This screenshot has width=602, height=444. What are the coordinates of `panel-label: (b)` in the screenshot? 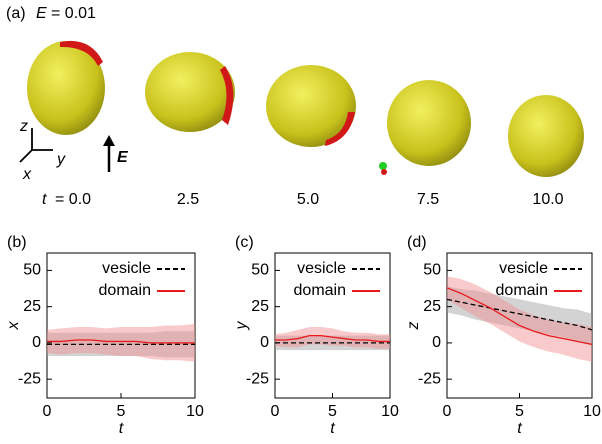 It's located at (17, 242).